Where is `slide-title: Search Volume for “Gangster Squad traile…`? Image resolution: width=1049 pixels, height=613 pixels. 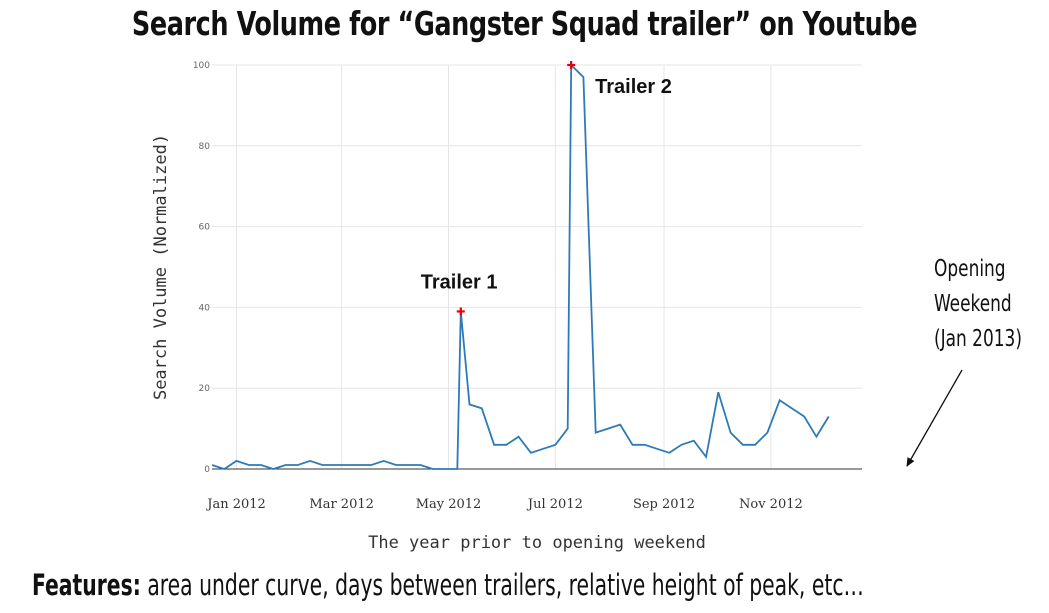
slide-title: Search Volume for “Gangster Squad traile… is located at coordinates (524, 23).